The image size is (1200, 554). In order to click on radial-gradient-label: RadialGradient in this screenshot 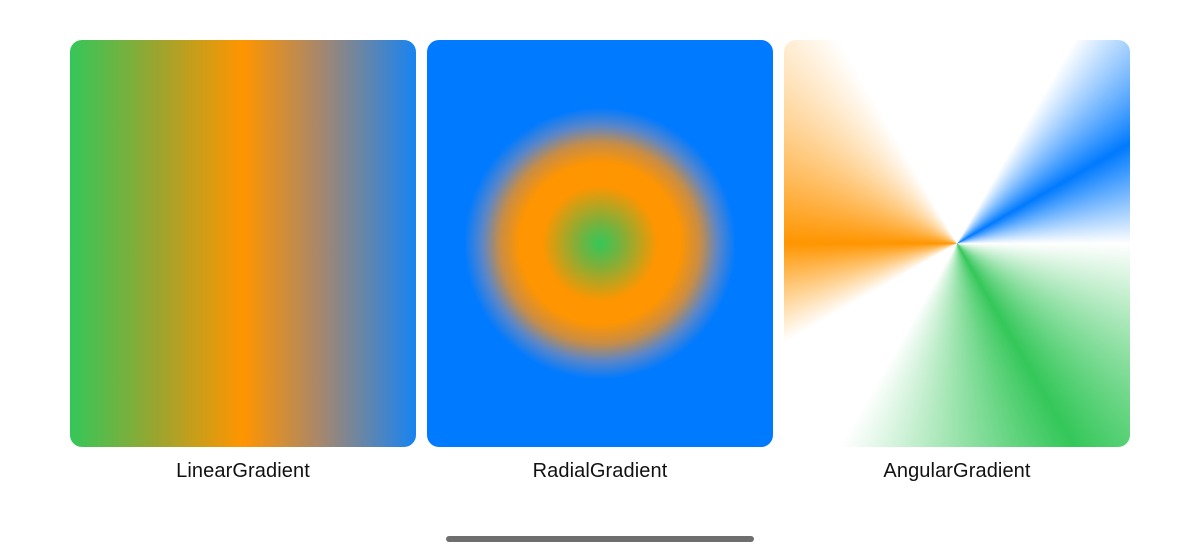, I will do `click(600, 471)`.